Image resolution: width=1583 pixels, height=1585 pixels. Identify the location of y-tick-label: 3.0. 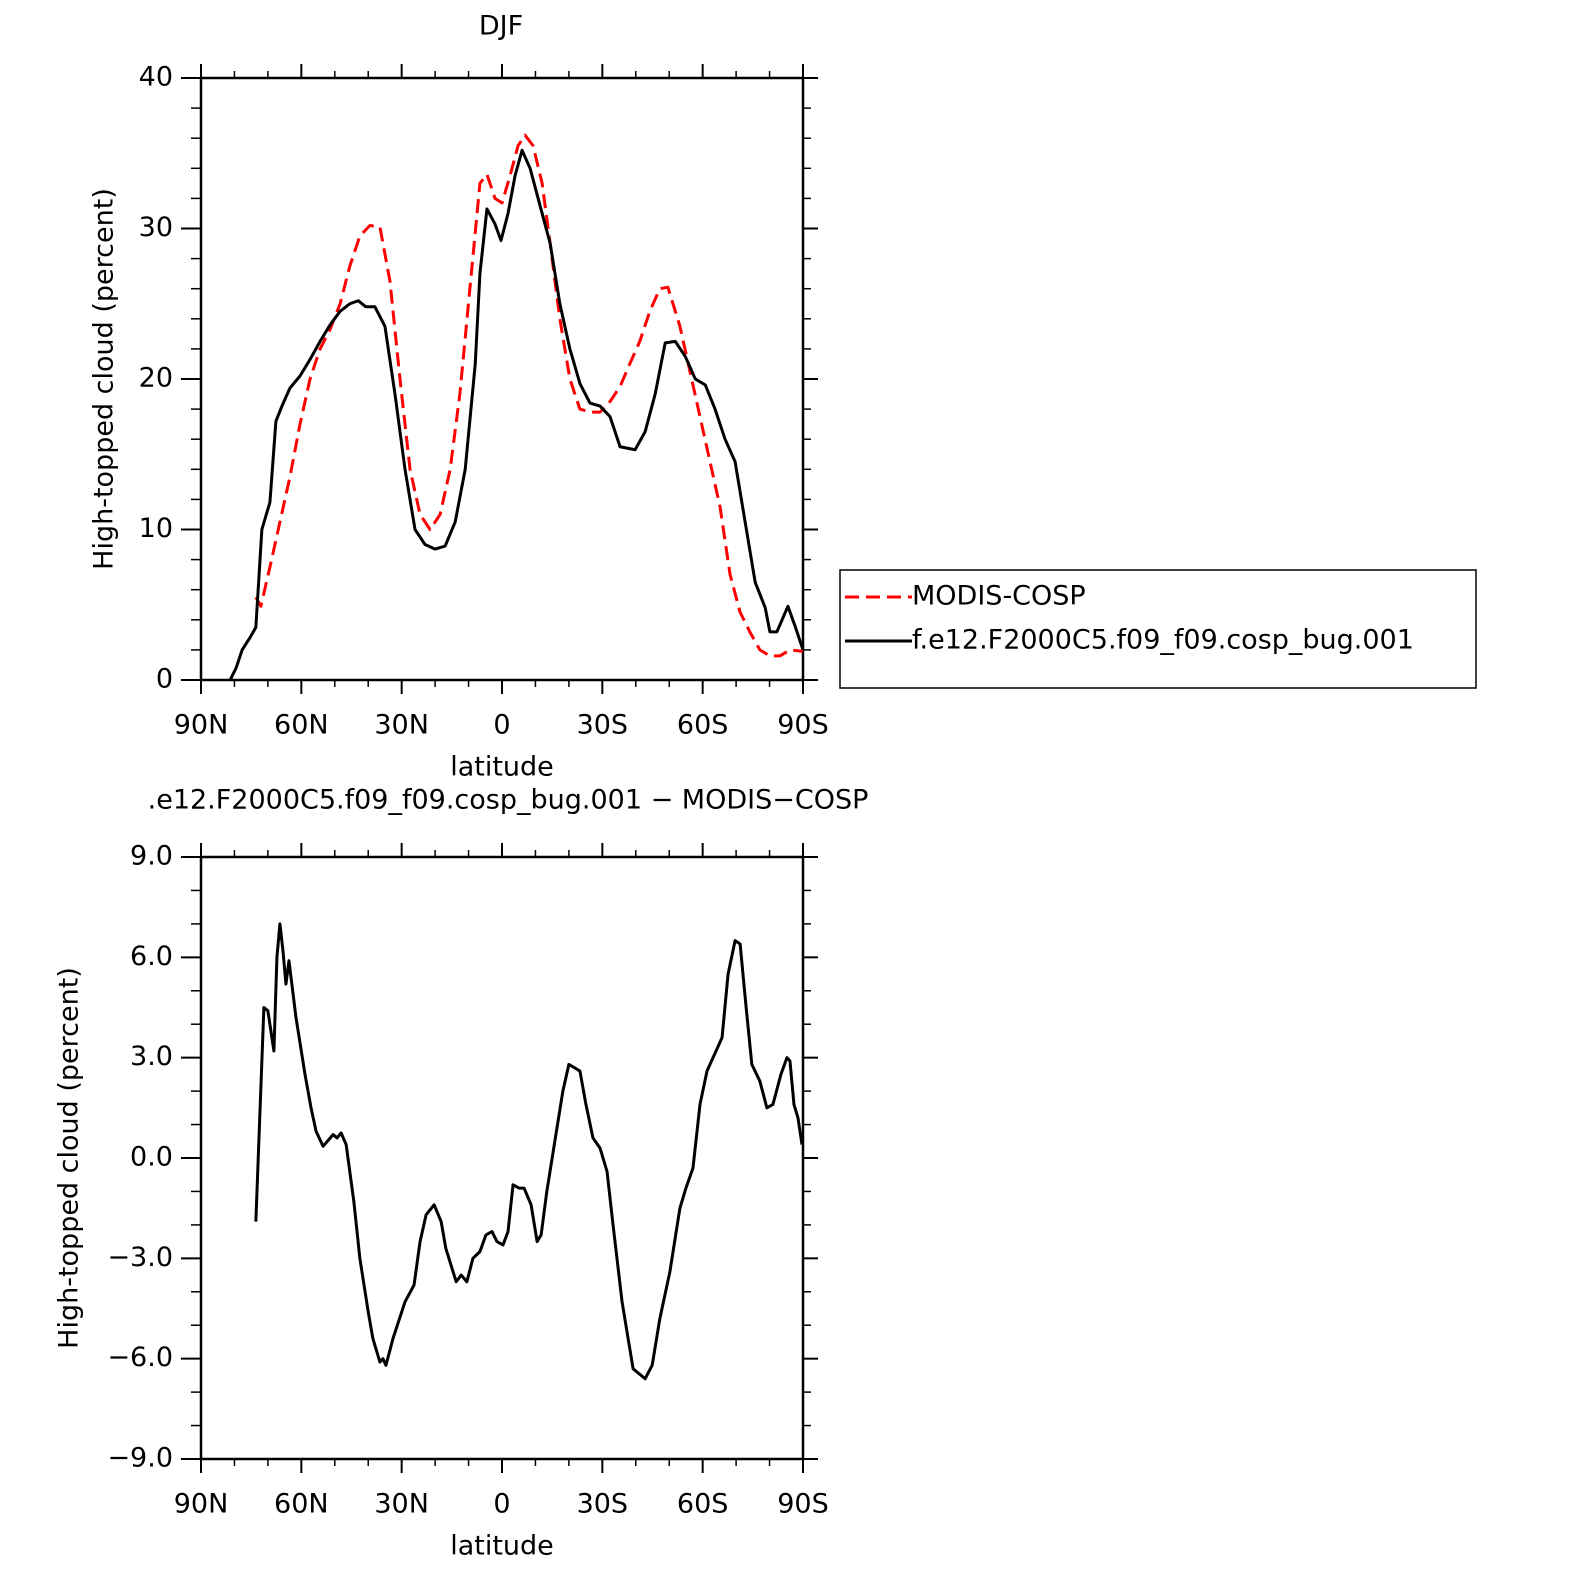
(151, 1056).